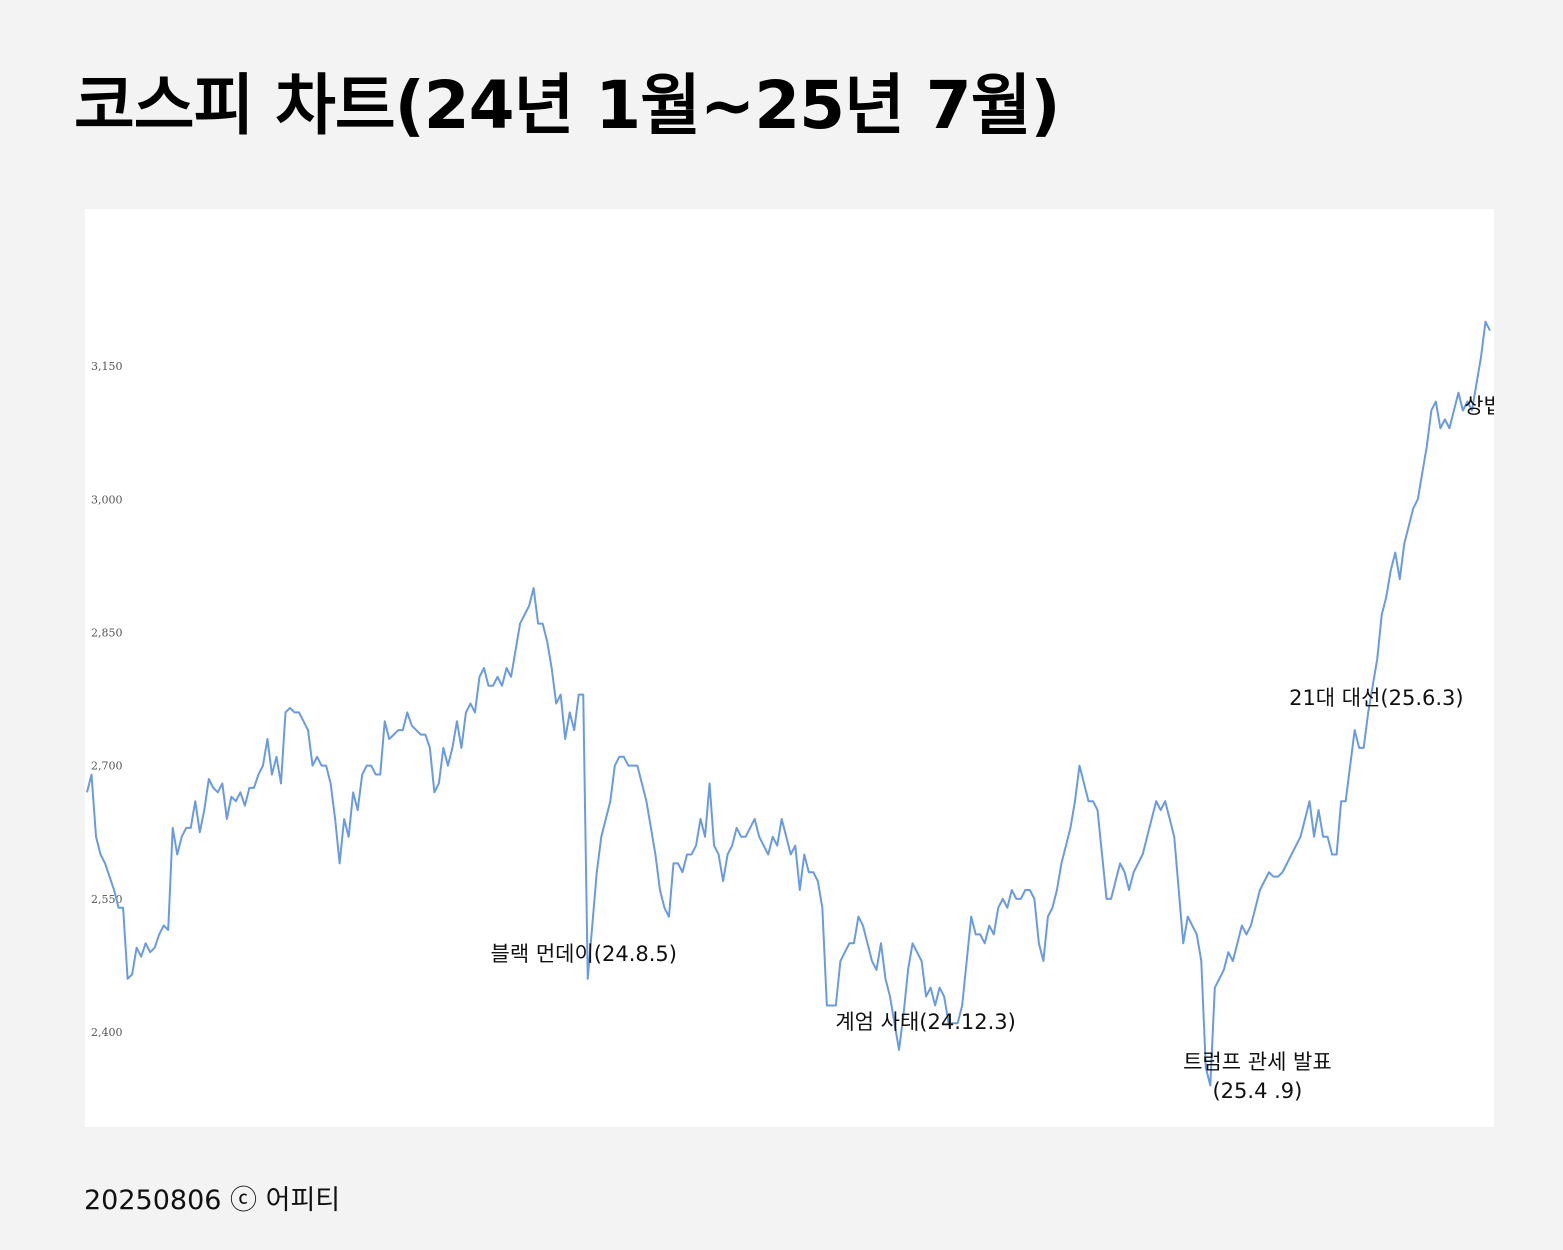  Describe the element at coordinates (244, 1200) in the screenshot. I see `copyright-icon: ⓒ` at that location.